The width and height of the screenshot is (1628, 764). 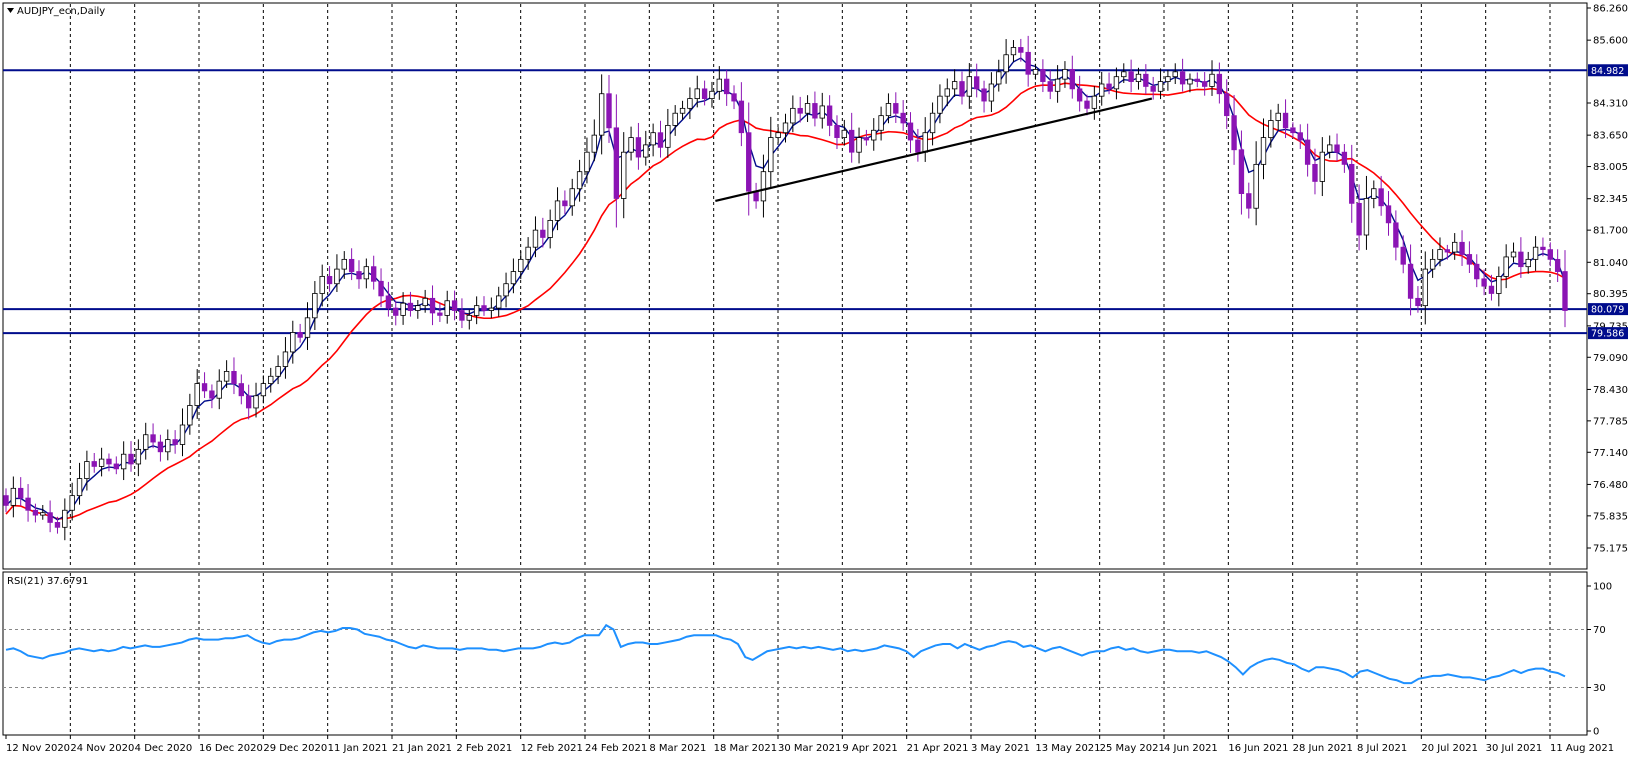 I want to click on rsi-title-text: RSI(21) 37.6791, so click(x=47, y=581).